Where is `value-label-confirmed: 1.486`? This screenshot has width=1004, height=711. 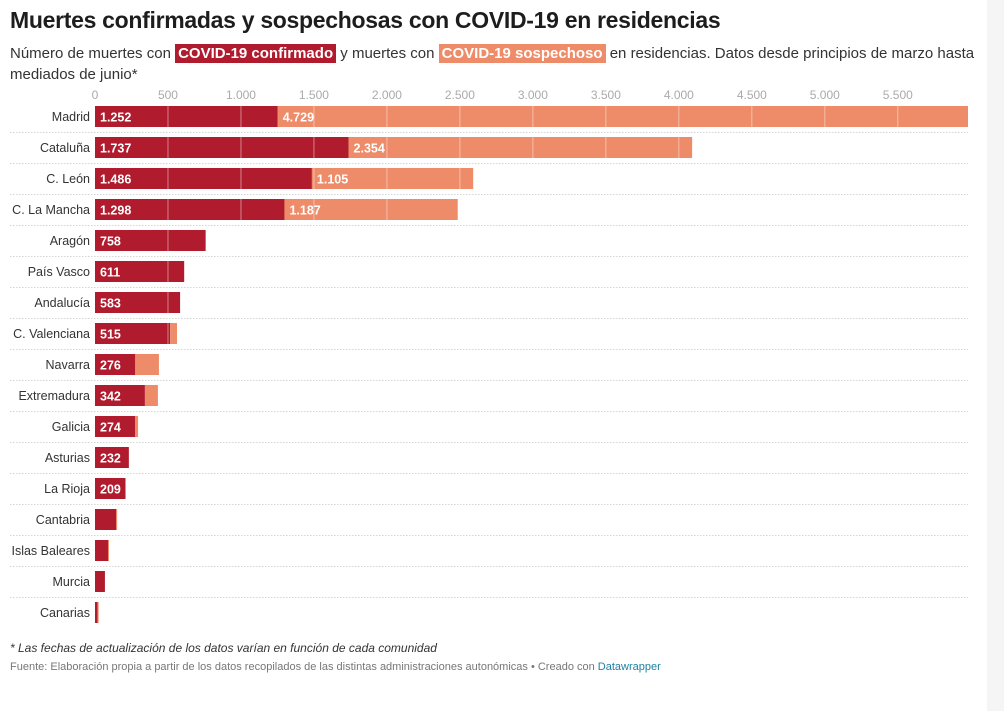 value-label-confirmed: 1.486 is located at coordinates (115, 180).